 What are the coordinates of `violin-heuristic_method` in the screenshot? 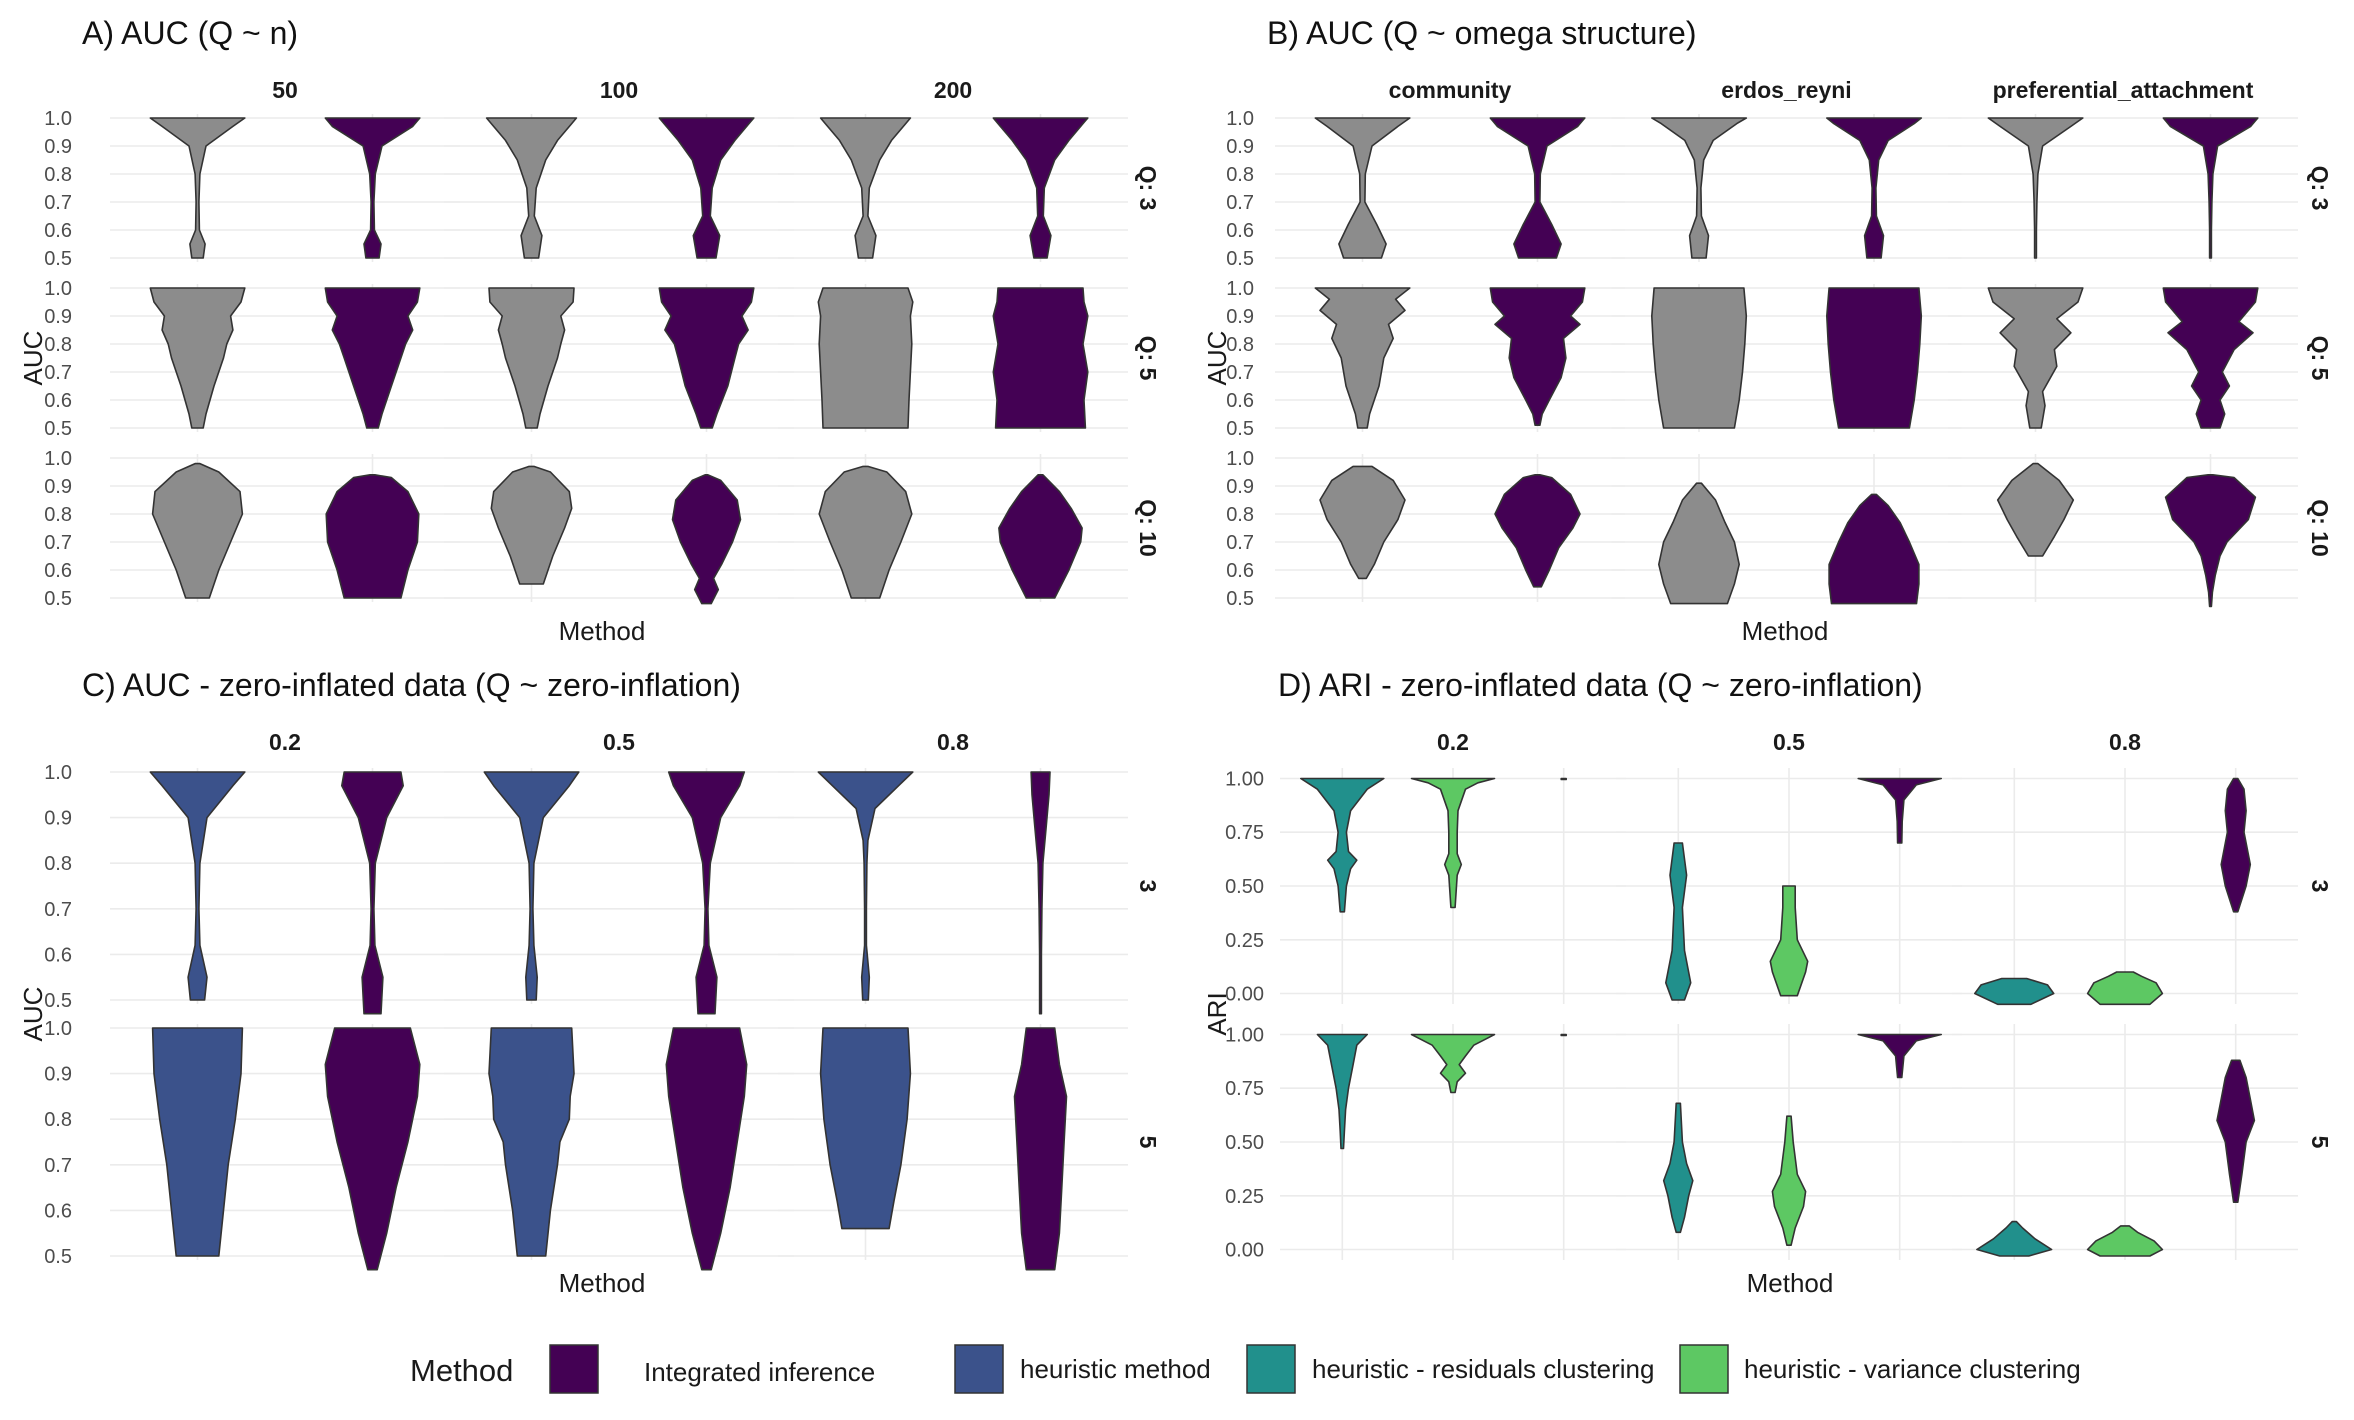 It's located at (865, 1128).